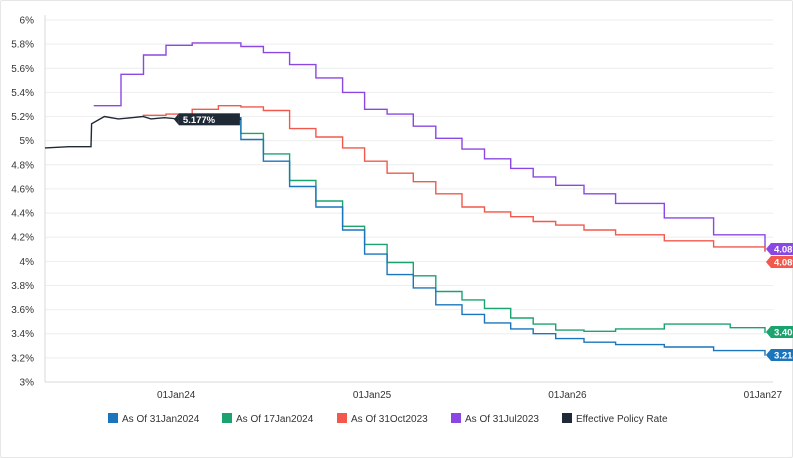  I want to click on x-tick-label: 01Jan24, so click(176, 395).